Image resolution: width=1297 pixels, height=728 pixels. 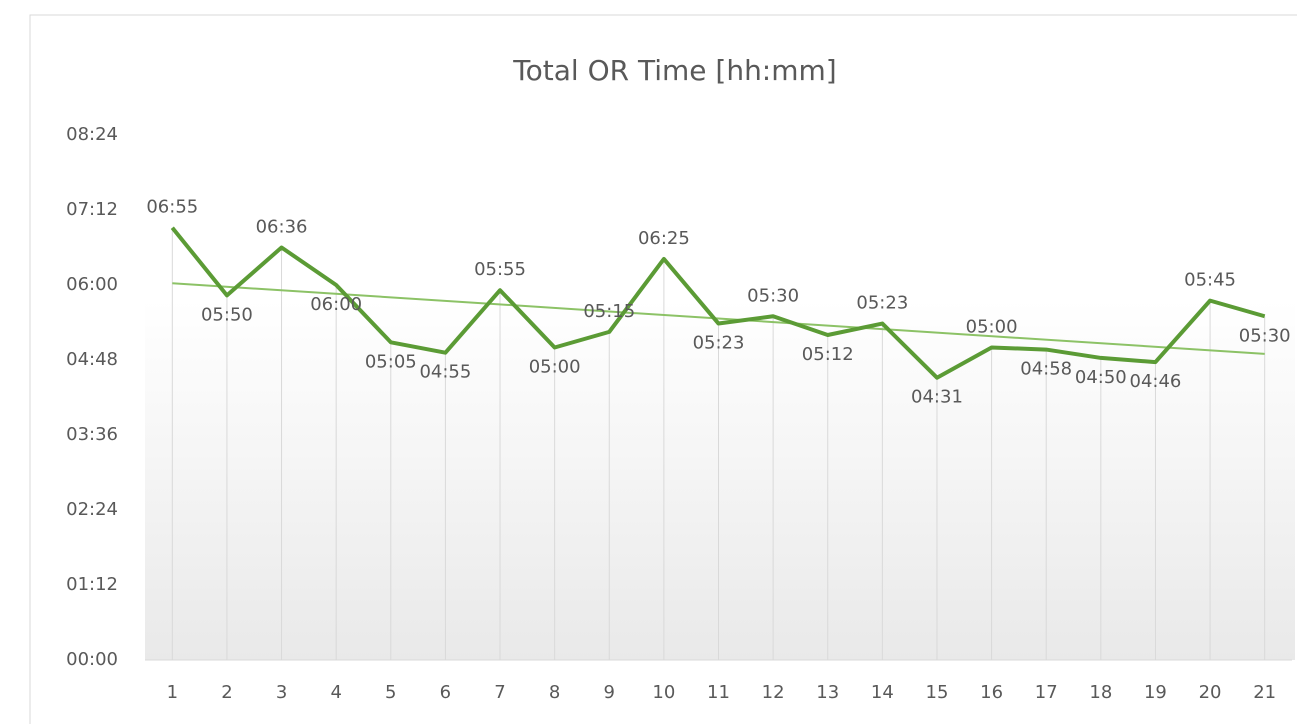 I want to click on x-tick-label: 12, so click(x=773, y=692).